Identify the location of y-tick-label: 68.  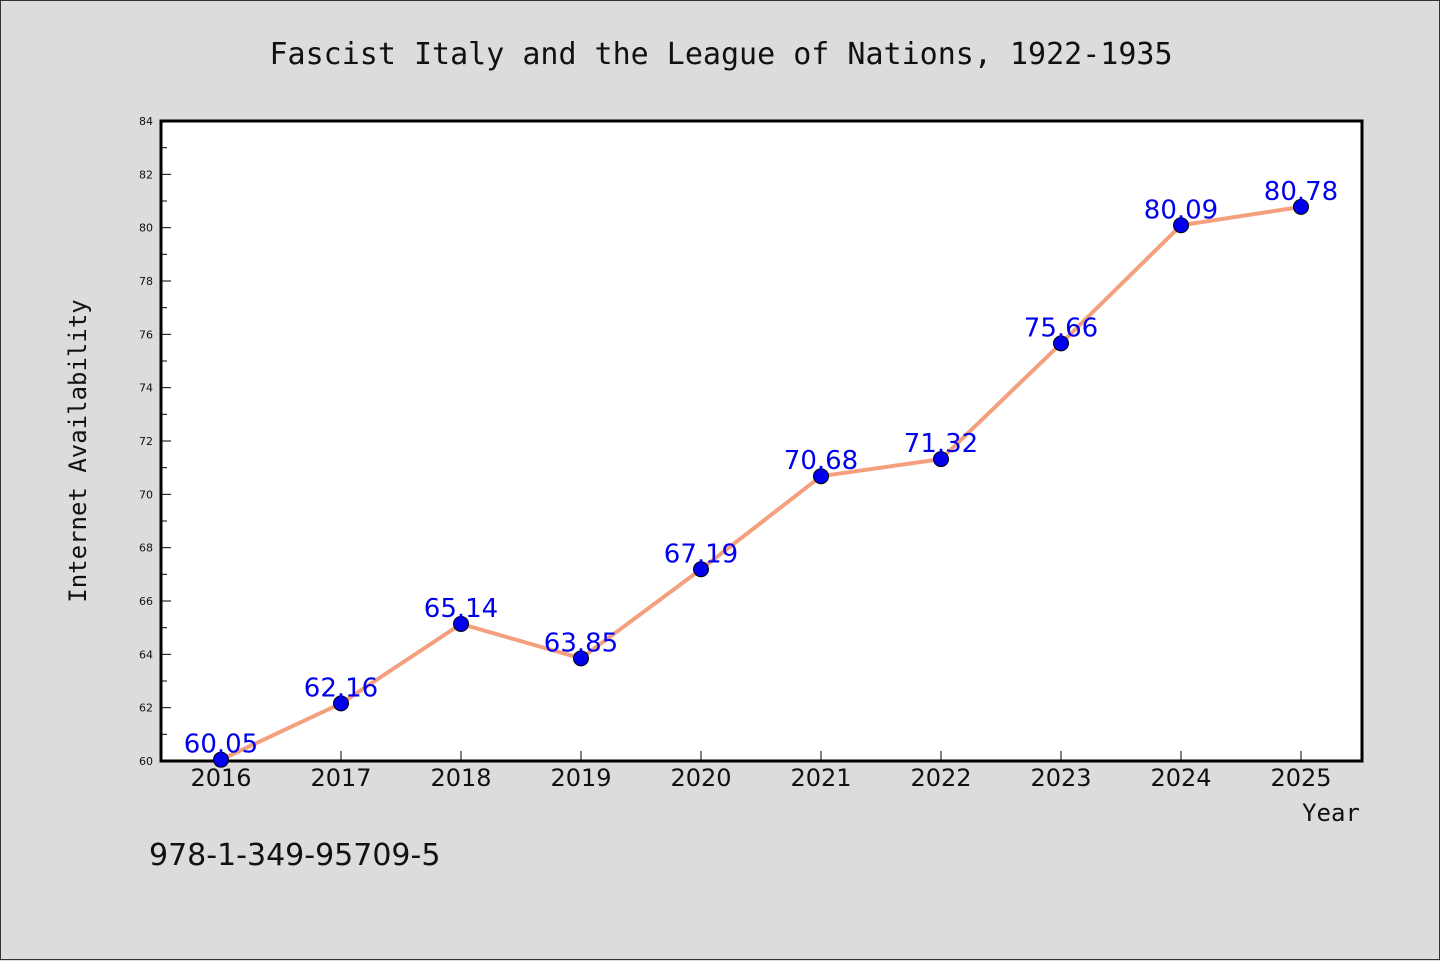
(146, 548).